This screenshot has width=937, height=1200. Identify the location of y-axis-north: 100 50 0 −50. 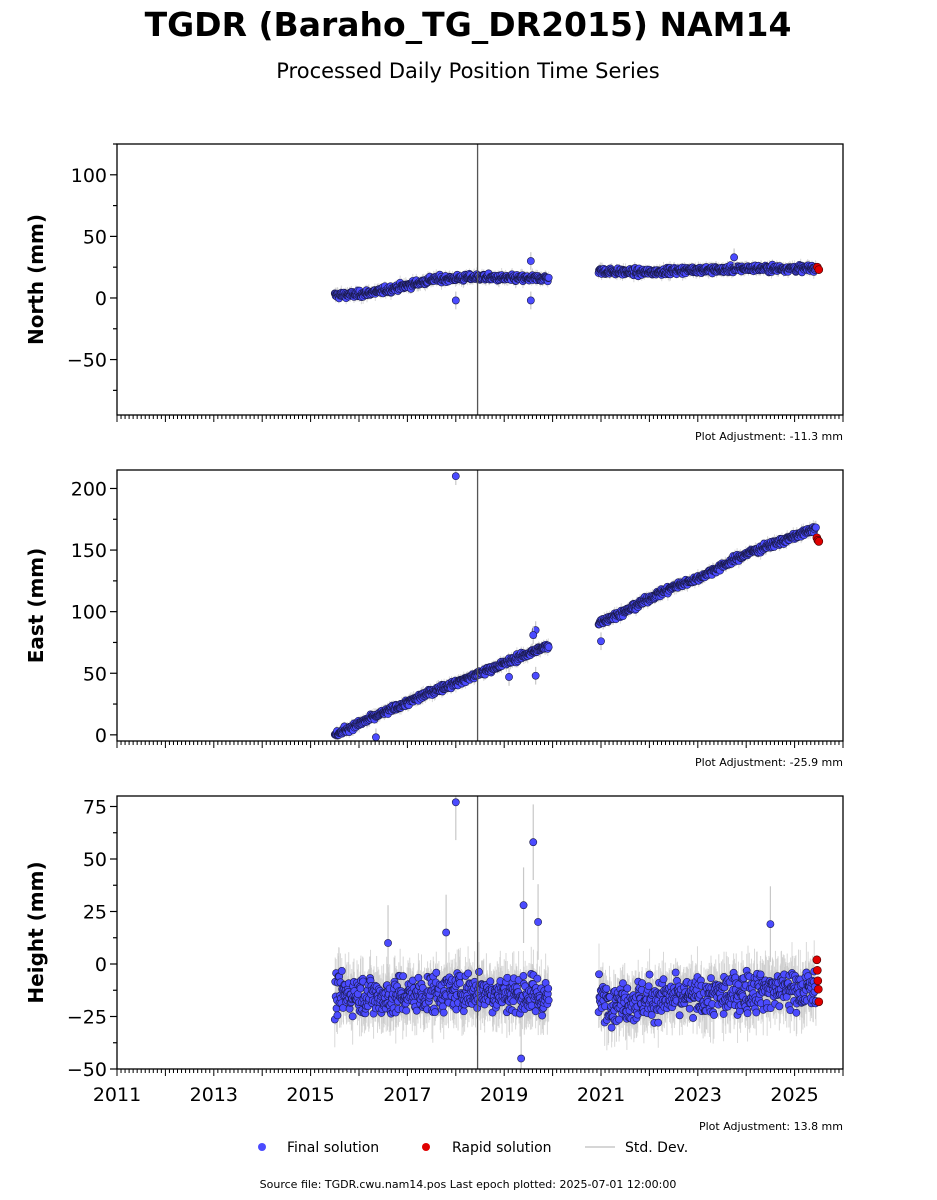
(92, 267).